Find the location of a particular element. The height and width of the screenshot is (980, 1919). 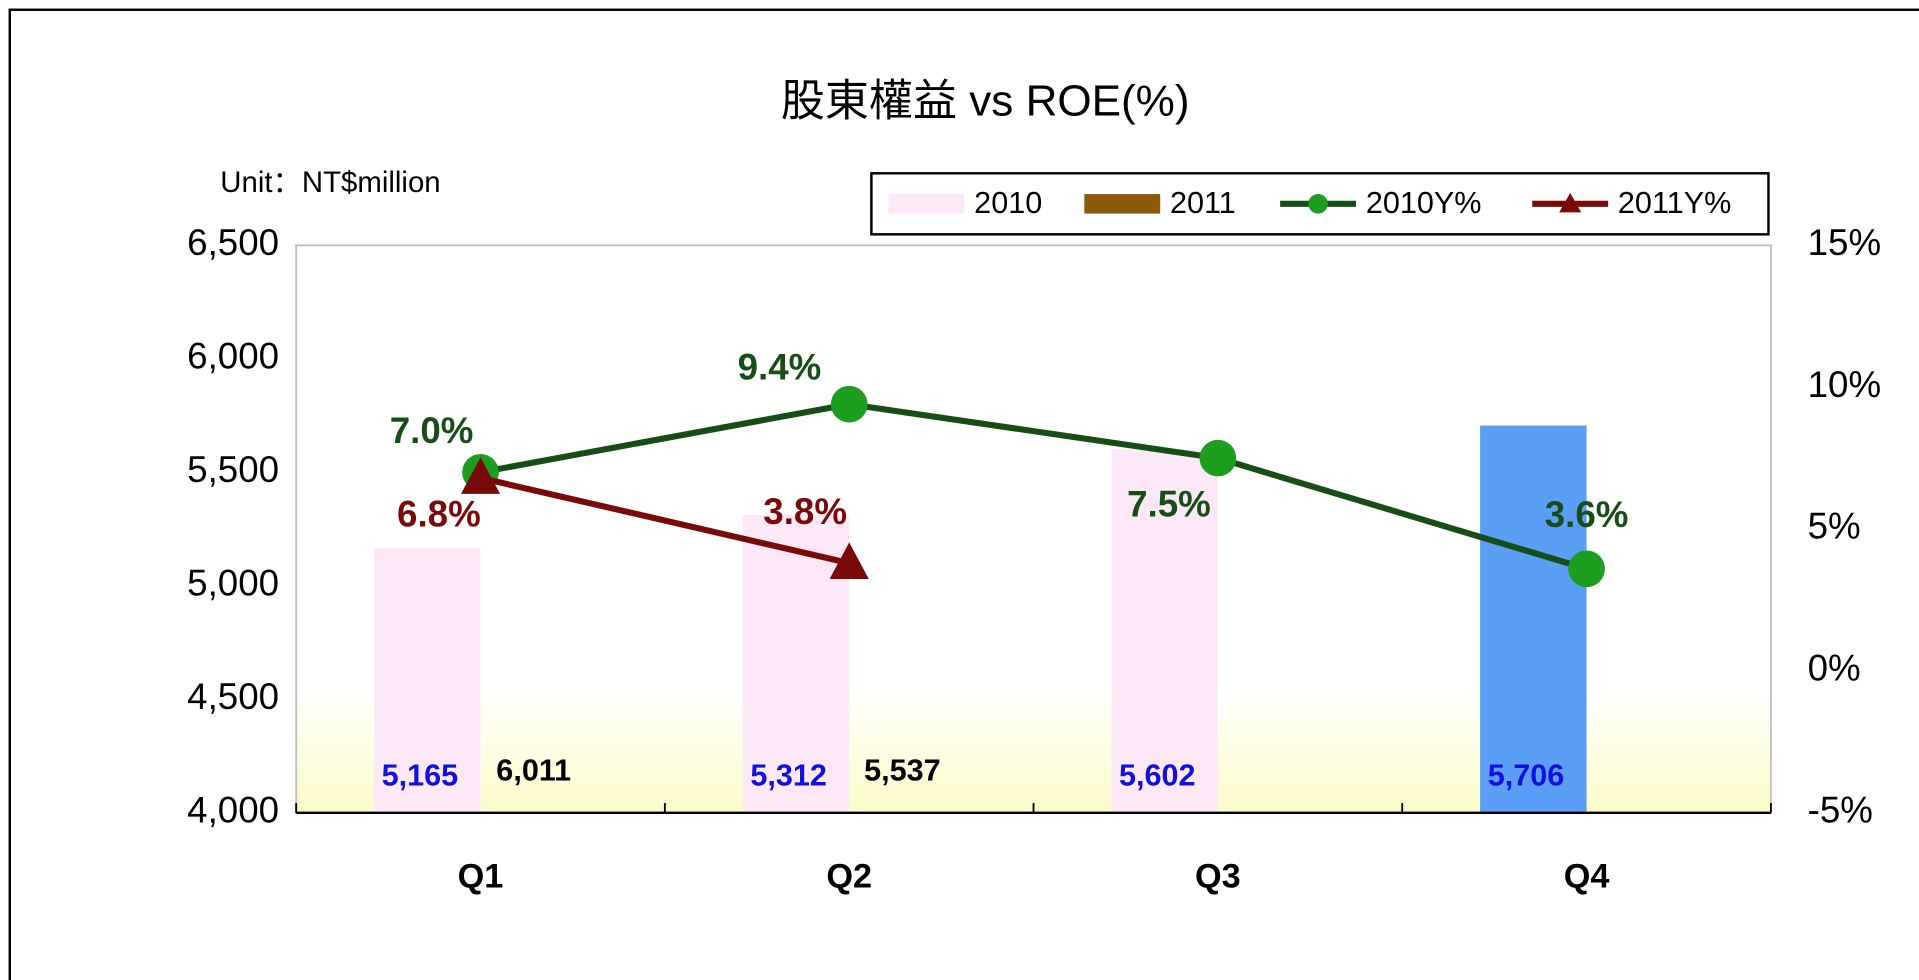

line-value-label: 7.0% is located at coordinates (432, 430).